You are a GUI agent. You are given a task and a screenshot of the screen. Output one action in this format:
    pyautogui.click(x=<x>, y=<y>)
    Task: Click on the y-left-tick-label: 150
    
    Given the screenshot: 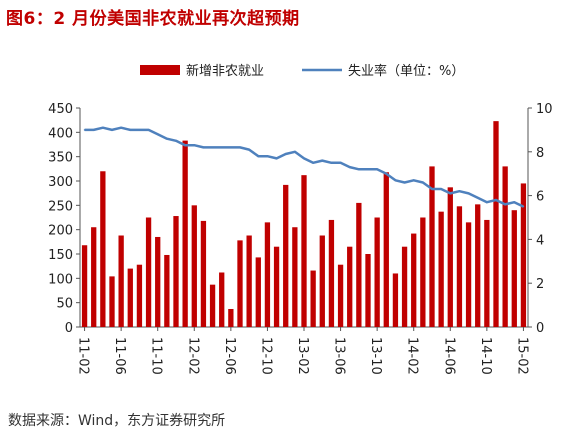 What is the action you would take?
    pyautogui.click(x=60, y=255)
    